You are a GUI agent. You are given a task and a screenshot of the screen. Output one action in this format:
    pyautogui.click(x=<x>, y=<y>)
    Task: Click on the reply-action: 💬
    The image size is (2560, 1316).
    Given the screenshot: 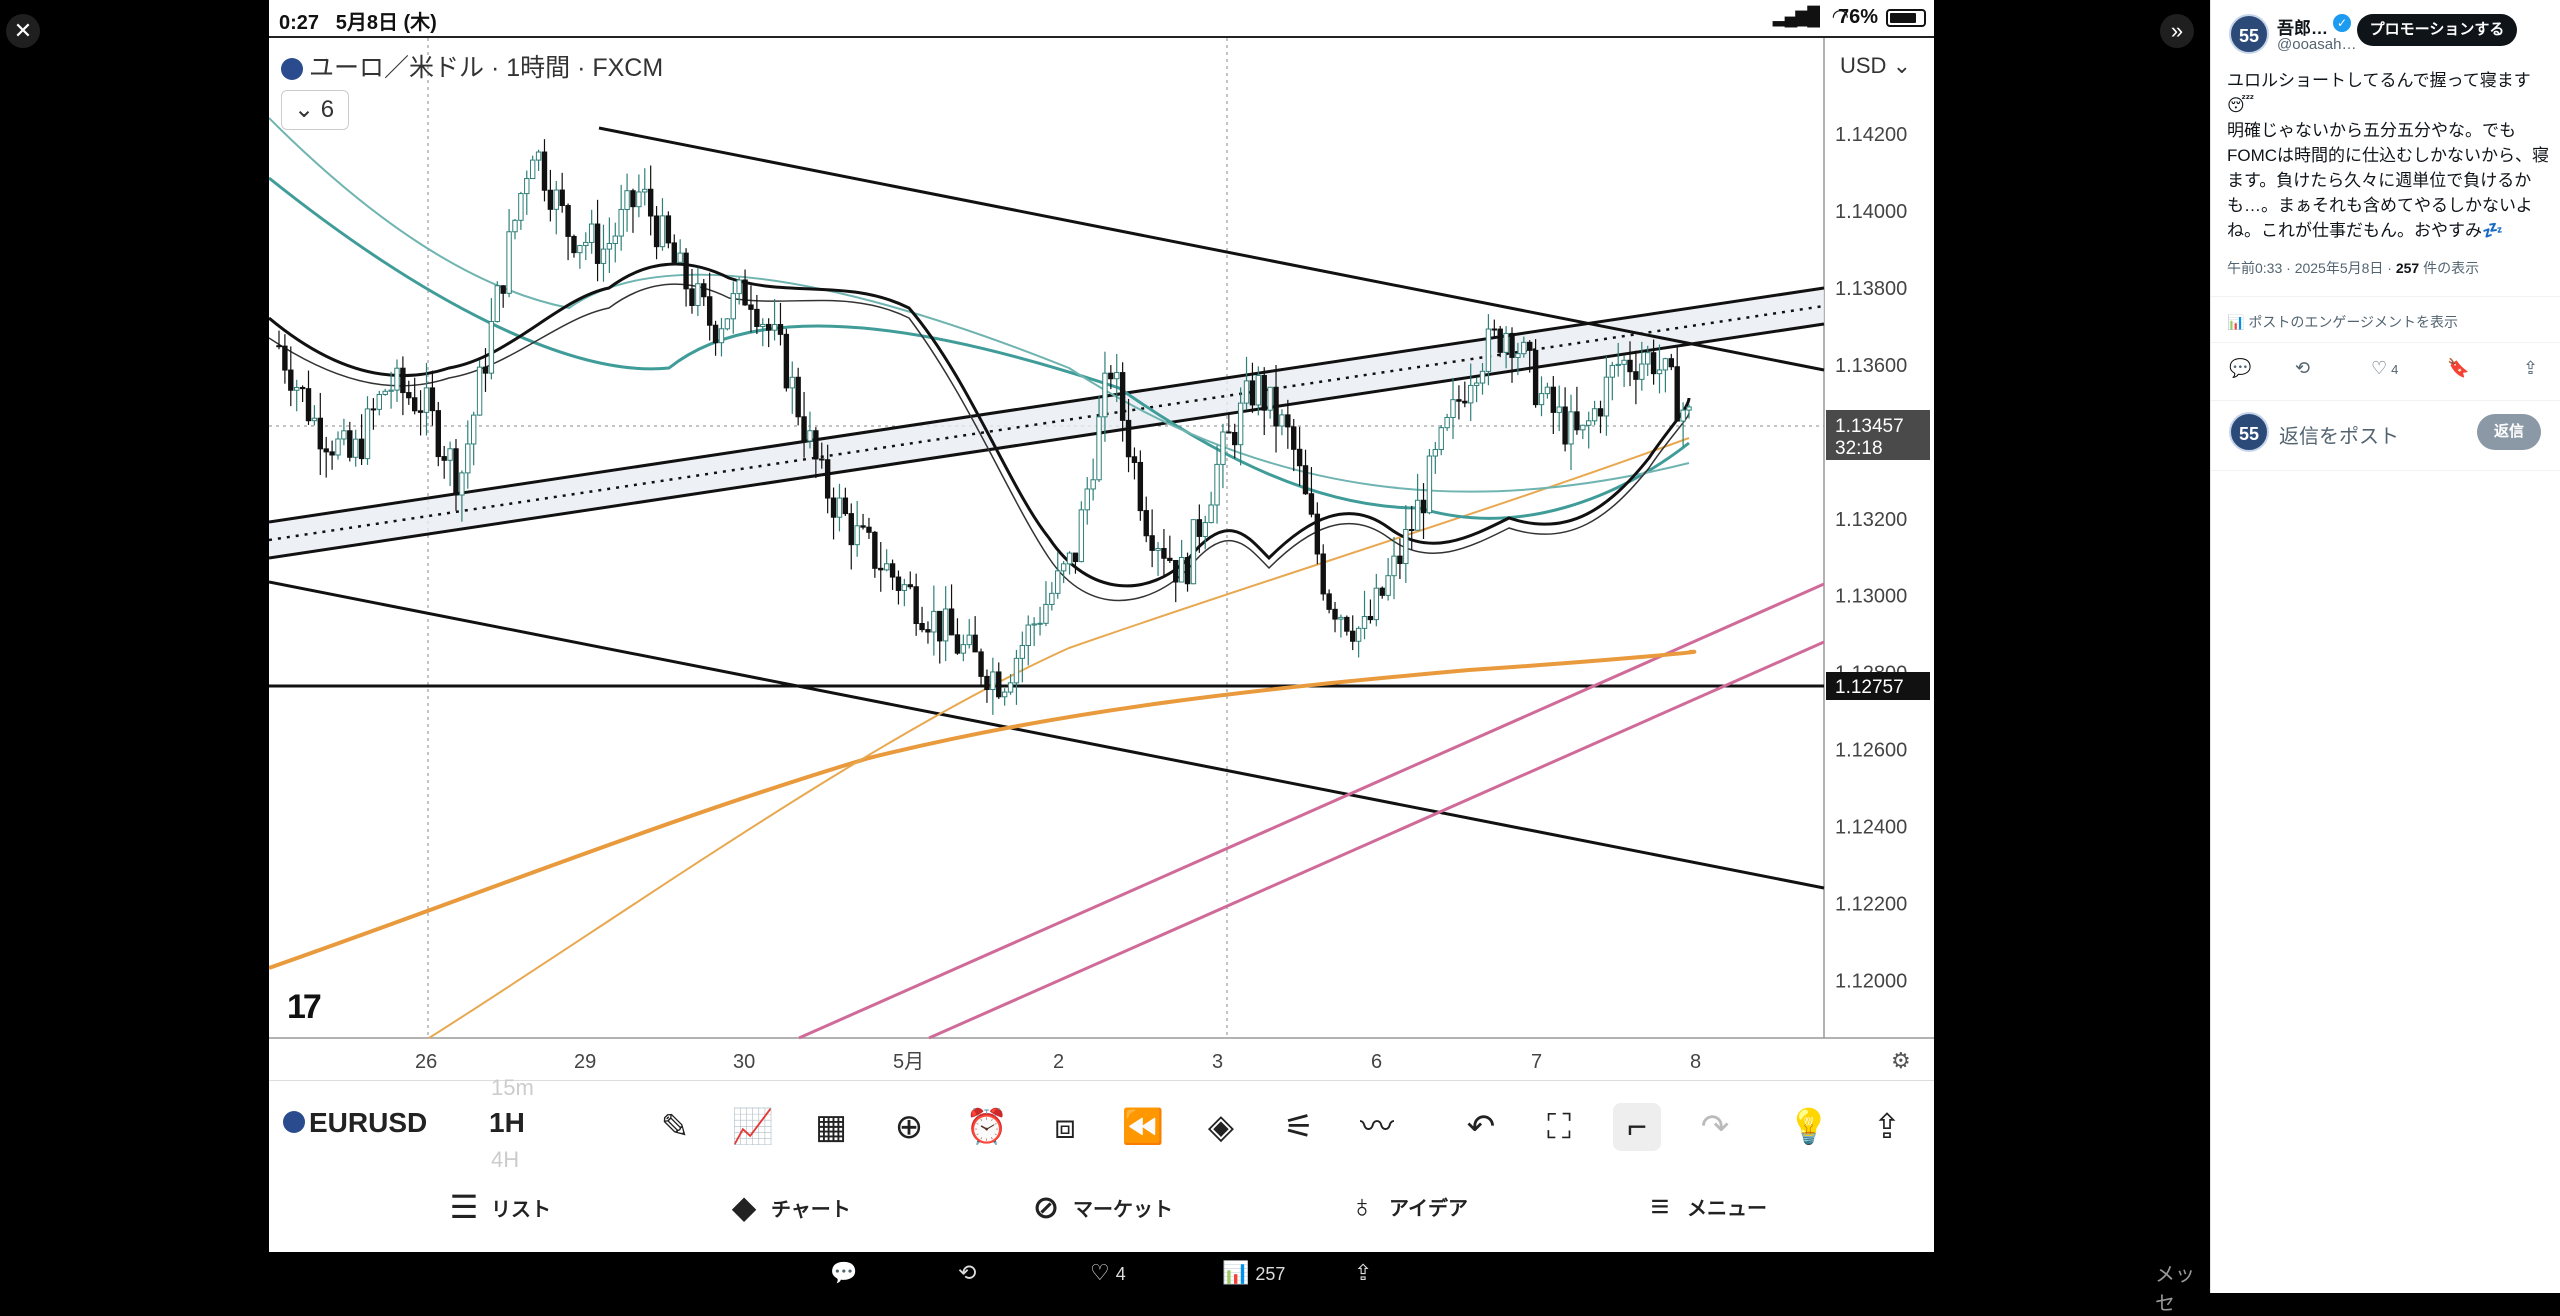 What is the action you would take?
    pyautogui.click(x=846, y=1273)
    